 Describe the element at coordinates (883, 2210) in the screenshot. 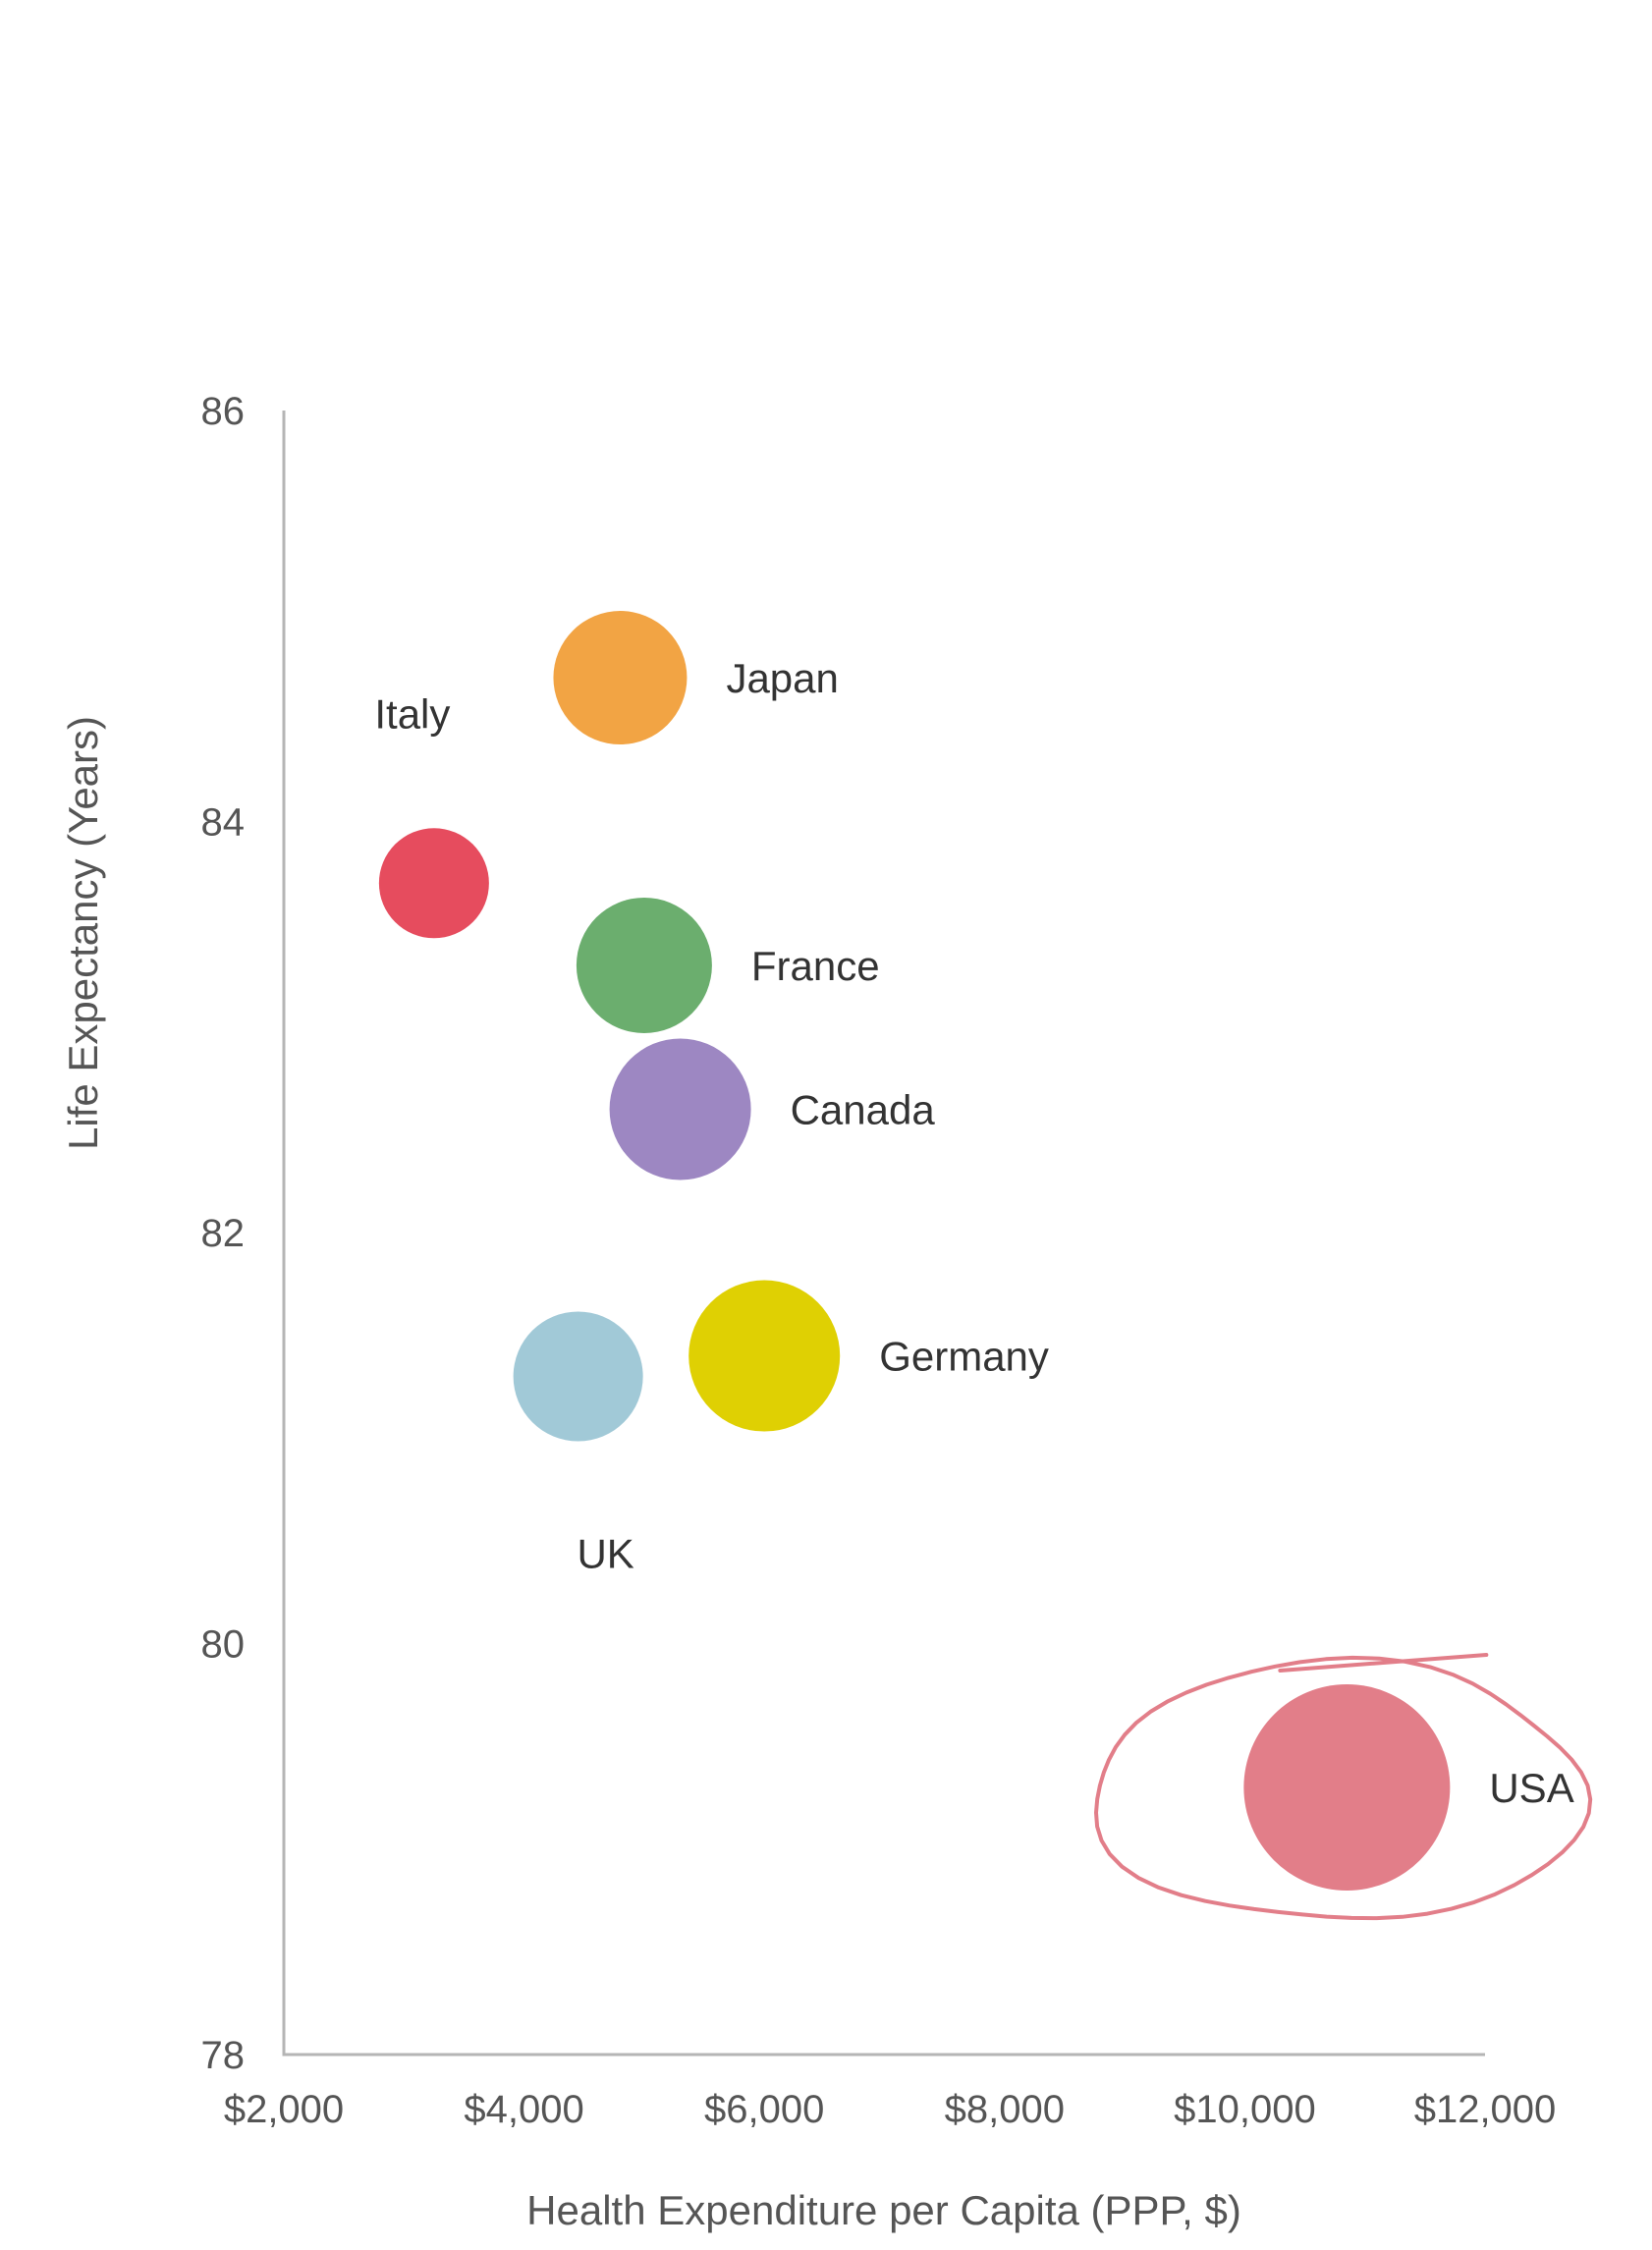

I see `x-axis-title: Health Expenditure per Capita (PPP, $)` at that location.